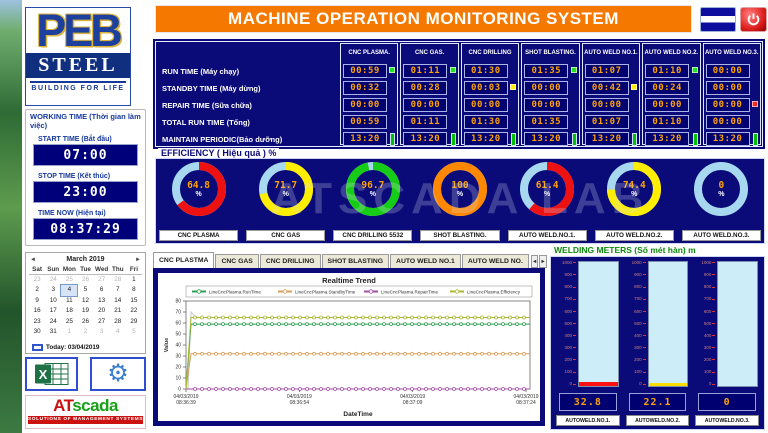  Describe the element at coordinates (37, 311) in the screenshot. I see `calendar-day: 16` at that location.